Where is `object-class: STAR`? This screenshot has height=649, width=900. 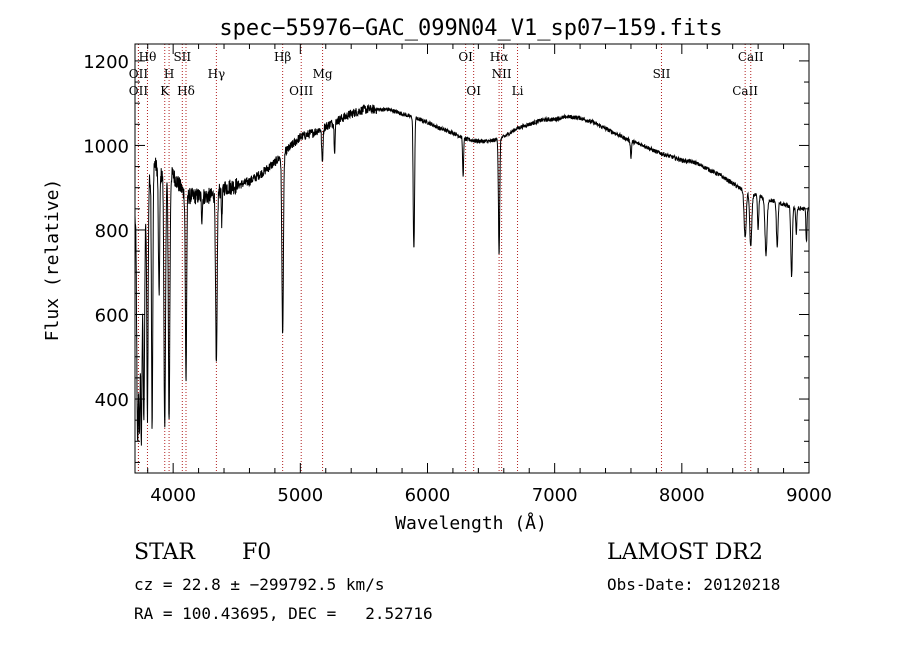
object-class: STAR is located at coordinates (164, 552).